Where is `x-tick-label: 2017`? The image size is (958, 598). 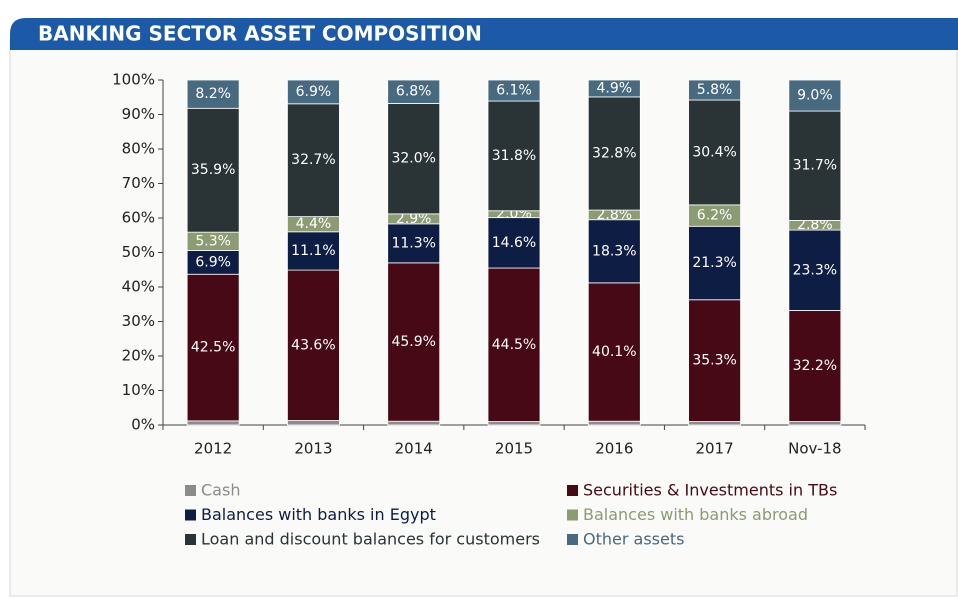
x-tick-label: 2017 is located at coordinates (714, 449).